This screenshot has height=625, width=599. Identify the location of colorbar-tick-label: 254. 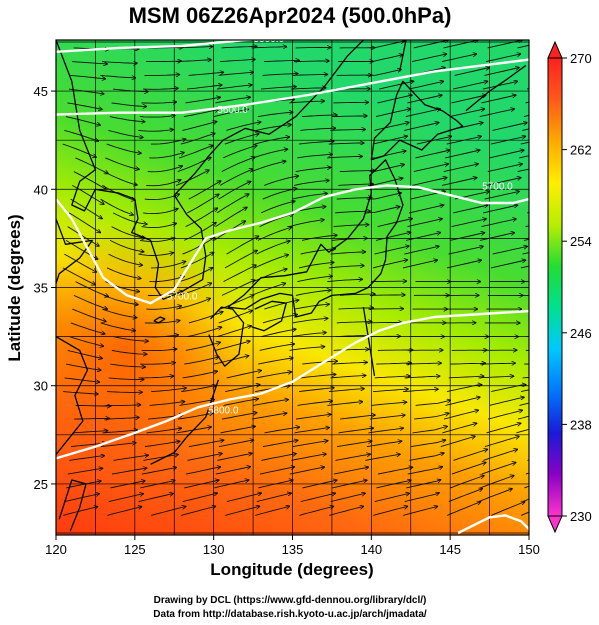
(581, 241).